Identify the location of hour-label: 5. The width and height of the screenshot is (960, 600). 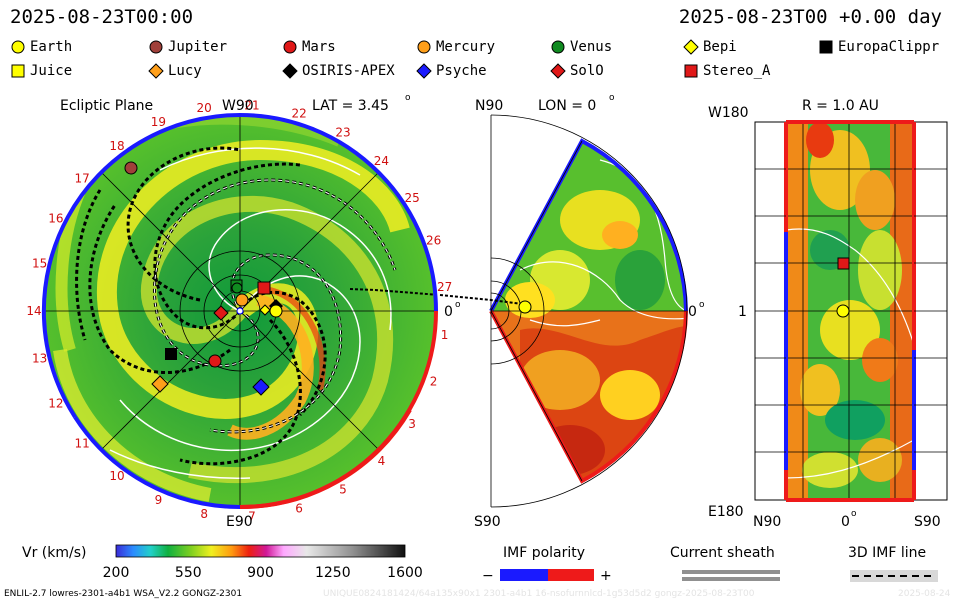
(343, 489).